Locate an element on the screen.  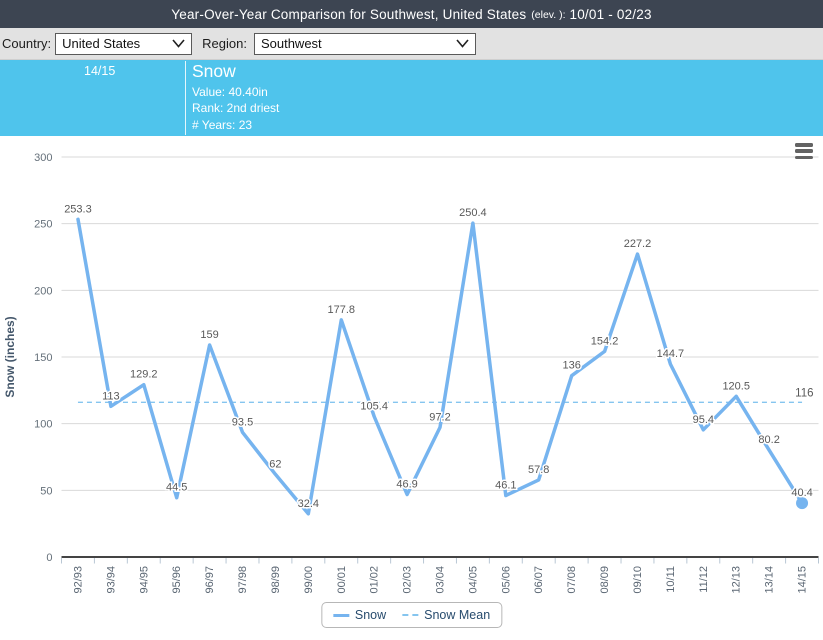
x-axis-label: 97/98 is located at coordinates (243, 580).